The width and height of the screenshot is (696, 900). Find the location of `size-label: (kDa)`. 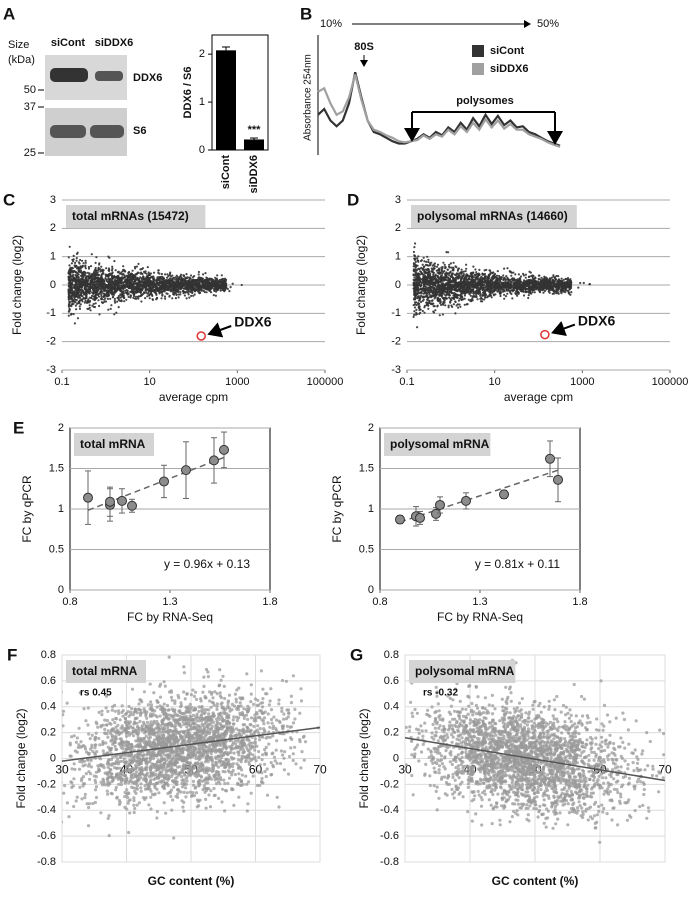

size-label: (kDa) is located at coordinates (21, 60).